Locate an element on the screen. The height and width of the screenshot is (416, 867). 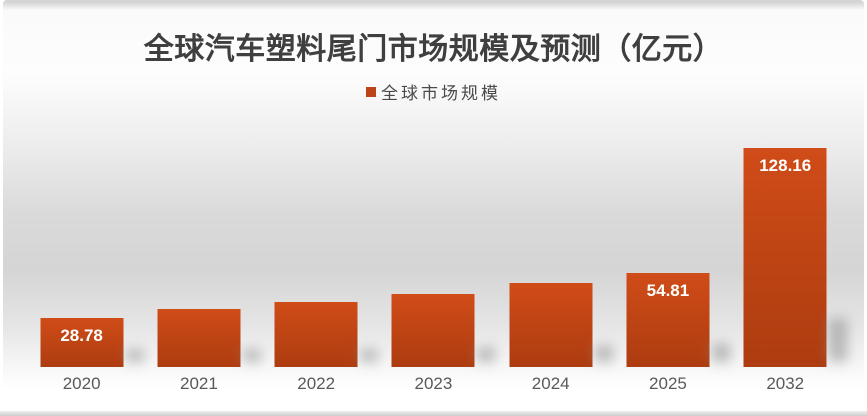
bar-slot-2022 is located at coordinates (318, 183).